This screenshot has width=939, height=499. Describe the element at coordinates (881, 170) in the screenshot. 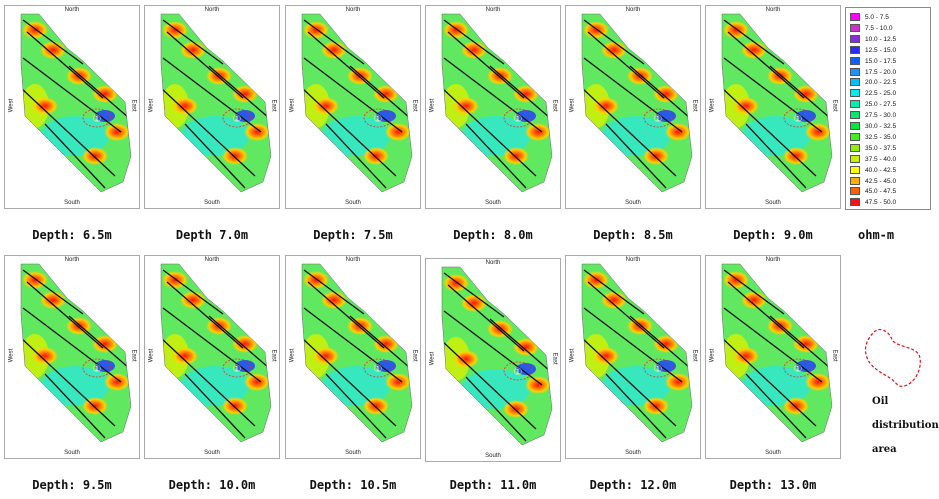

I see `legend-label: 40.0 - 42.5` at that location.